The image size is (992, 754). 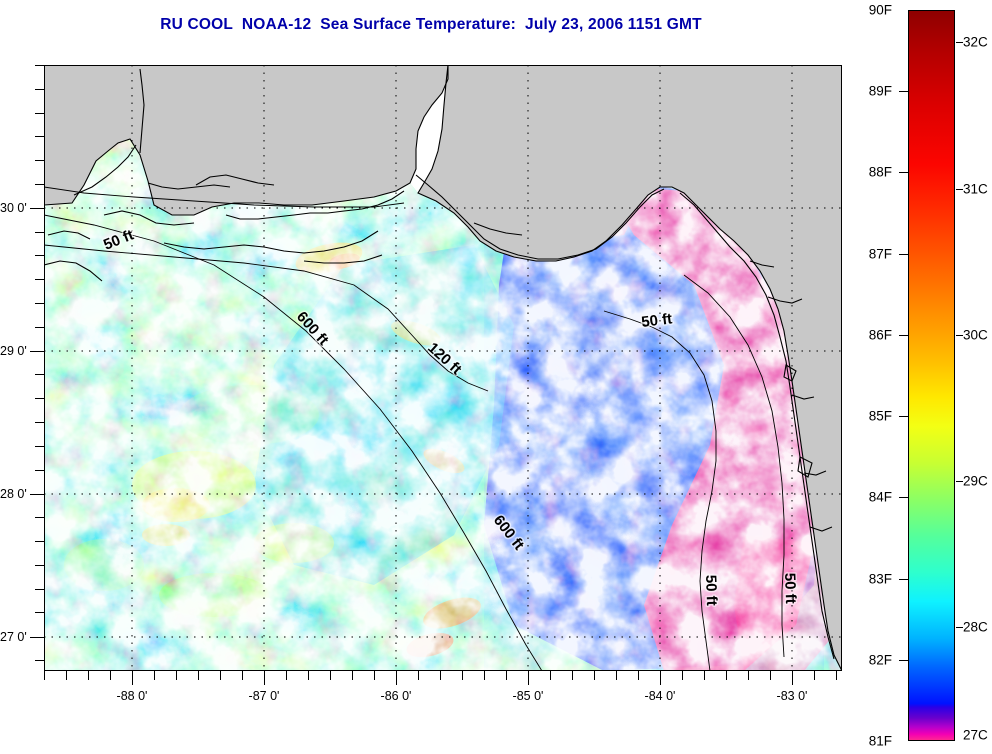 I want to click on colorbar-c-label: 28C, so click(x=975, y=627).